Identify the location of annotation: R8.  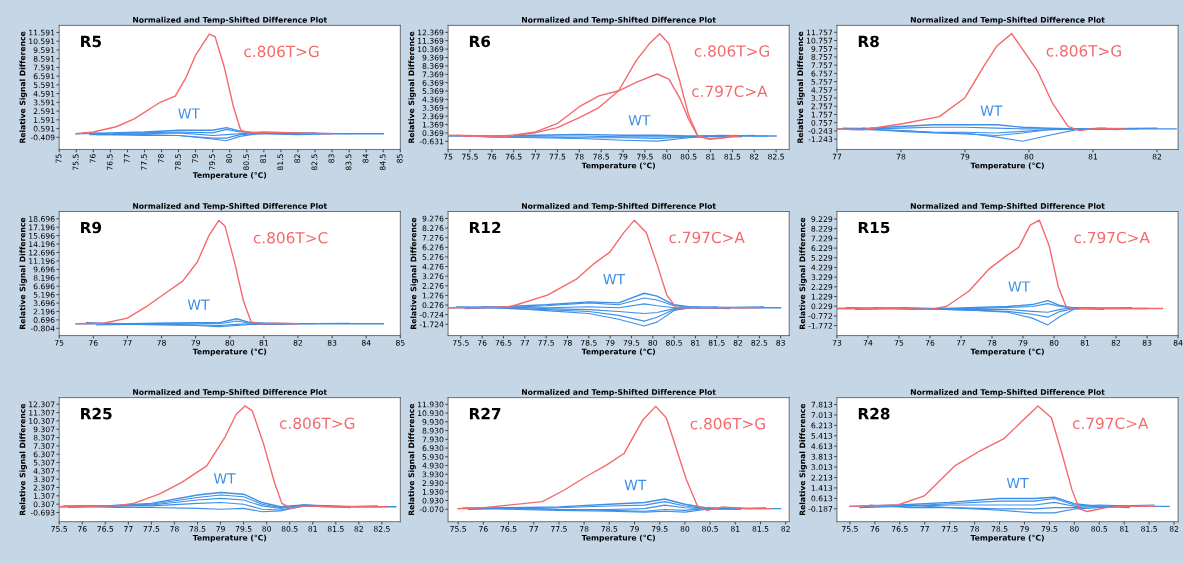
(868, 41).